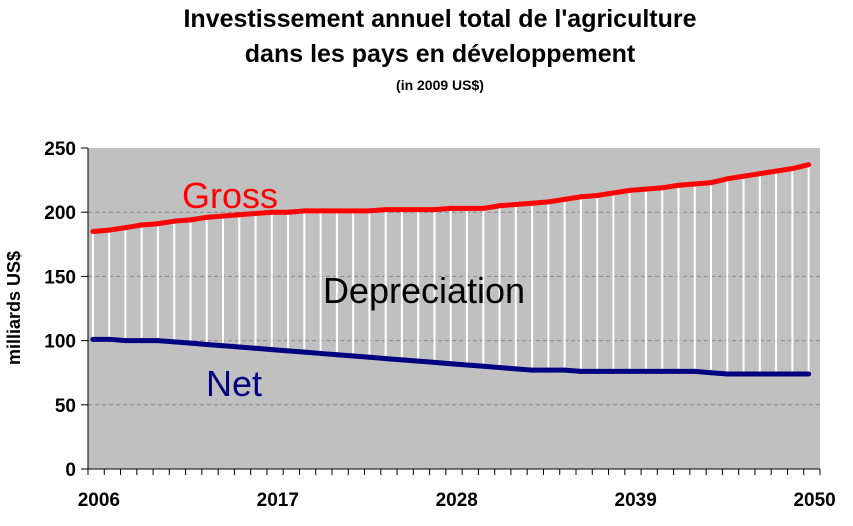 The height and width of the screenshot is (526, 853). I want to click on y-tick-label: 100, so click(60, 342).